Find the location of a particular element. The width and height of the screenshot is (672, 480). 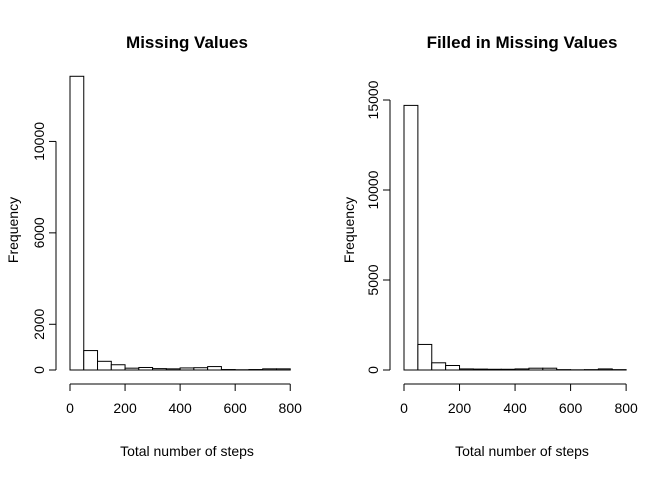

left-x-tick-label: 0 is located at coordinates (70, 408).